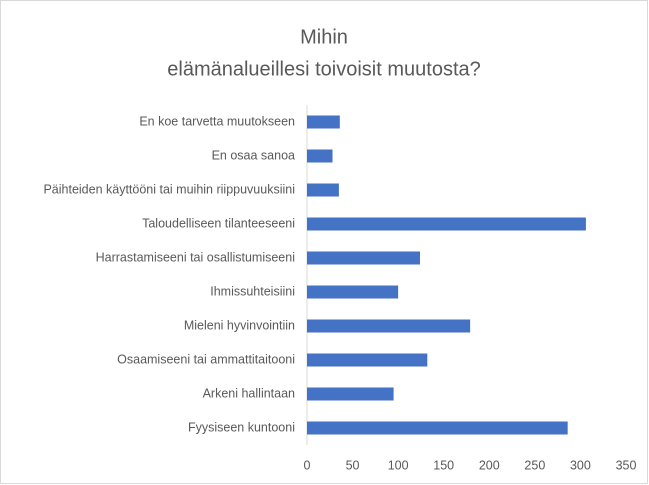 The height and width of the screenshot is (485, 649). What do you see at coordinates (580, 465) in the screenshot?
I see `x-tick-label: 300` at bounding box center [580, 465].